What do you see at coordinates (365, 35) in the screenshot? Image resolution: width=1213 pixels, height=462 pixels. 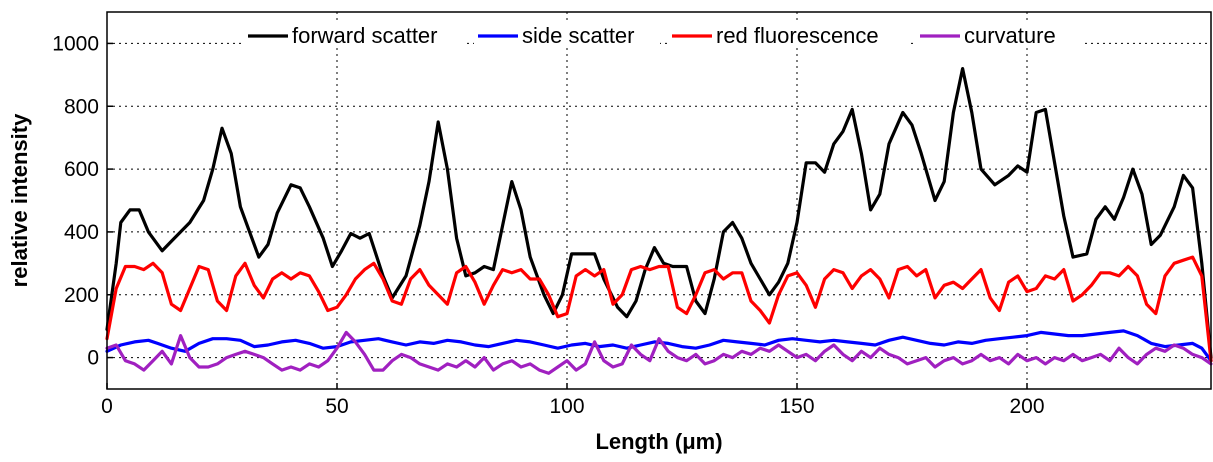 I see `legend-label: forward scatter` at bounding box center [365, 35].